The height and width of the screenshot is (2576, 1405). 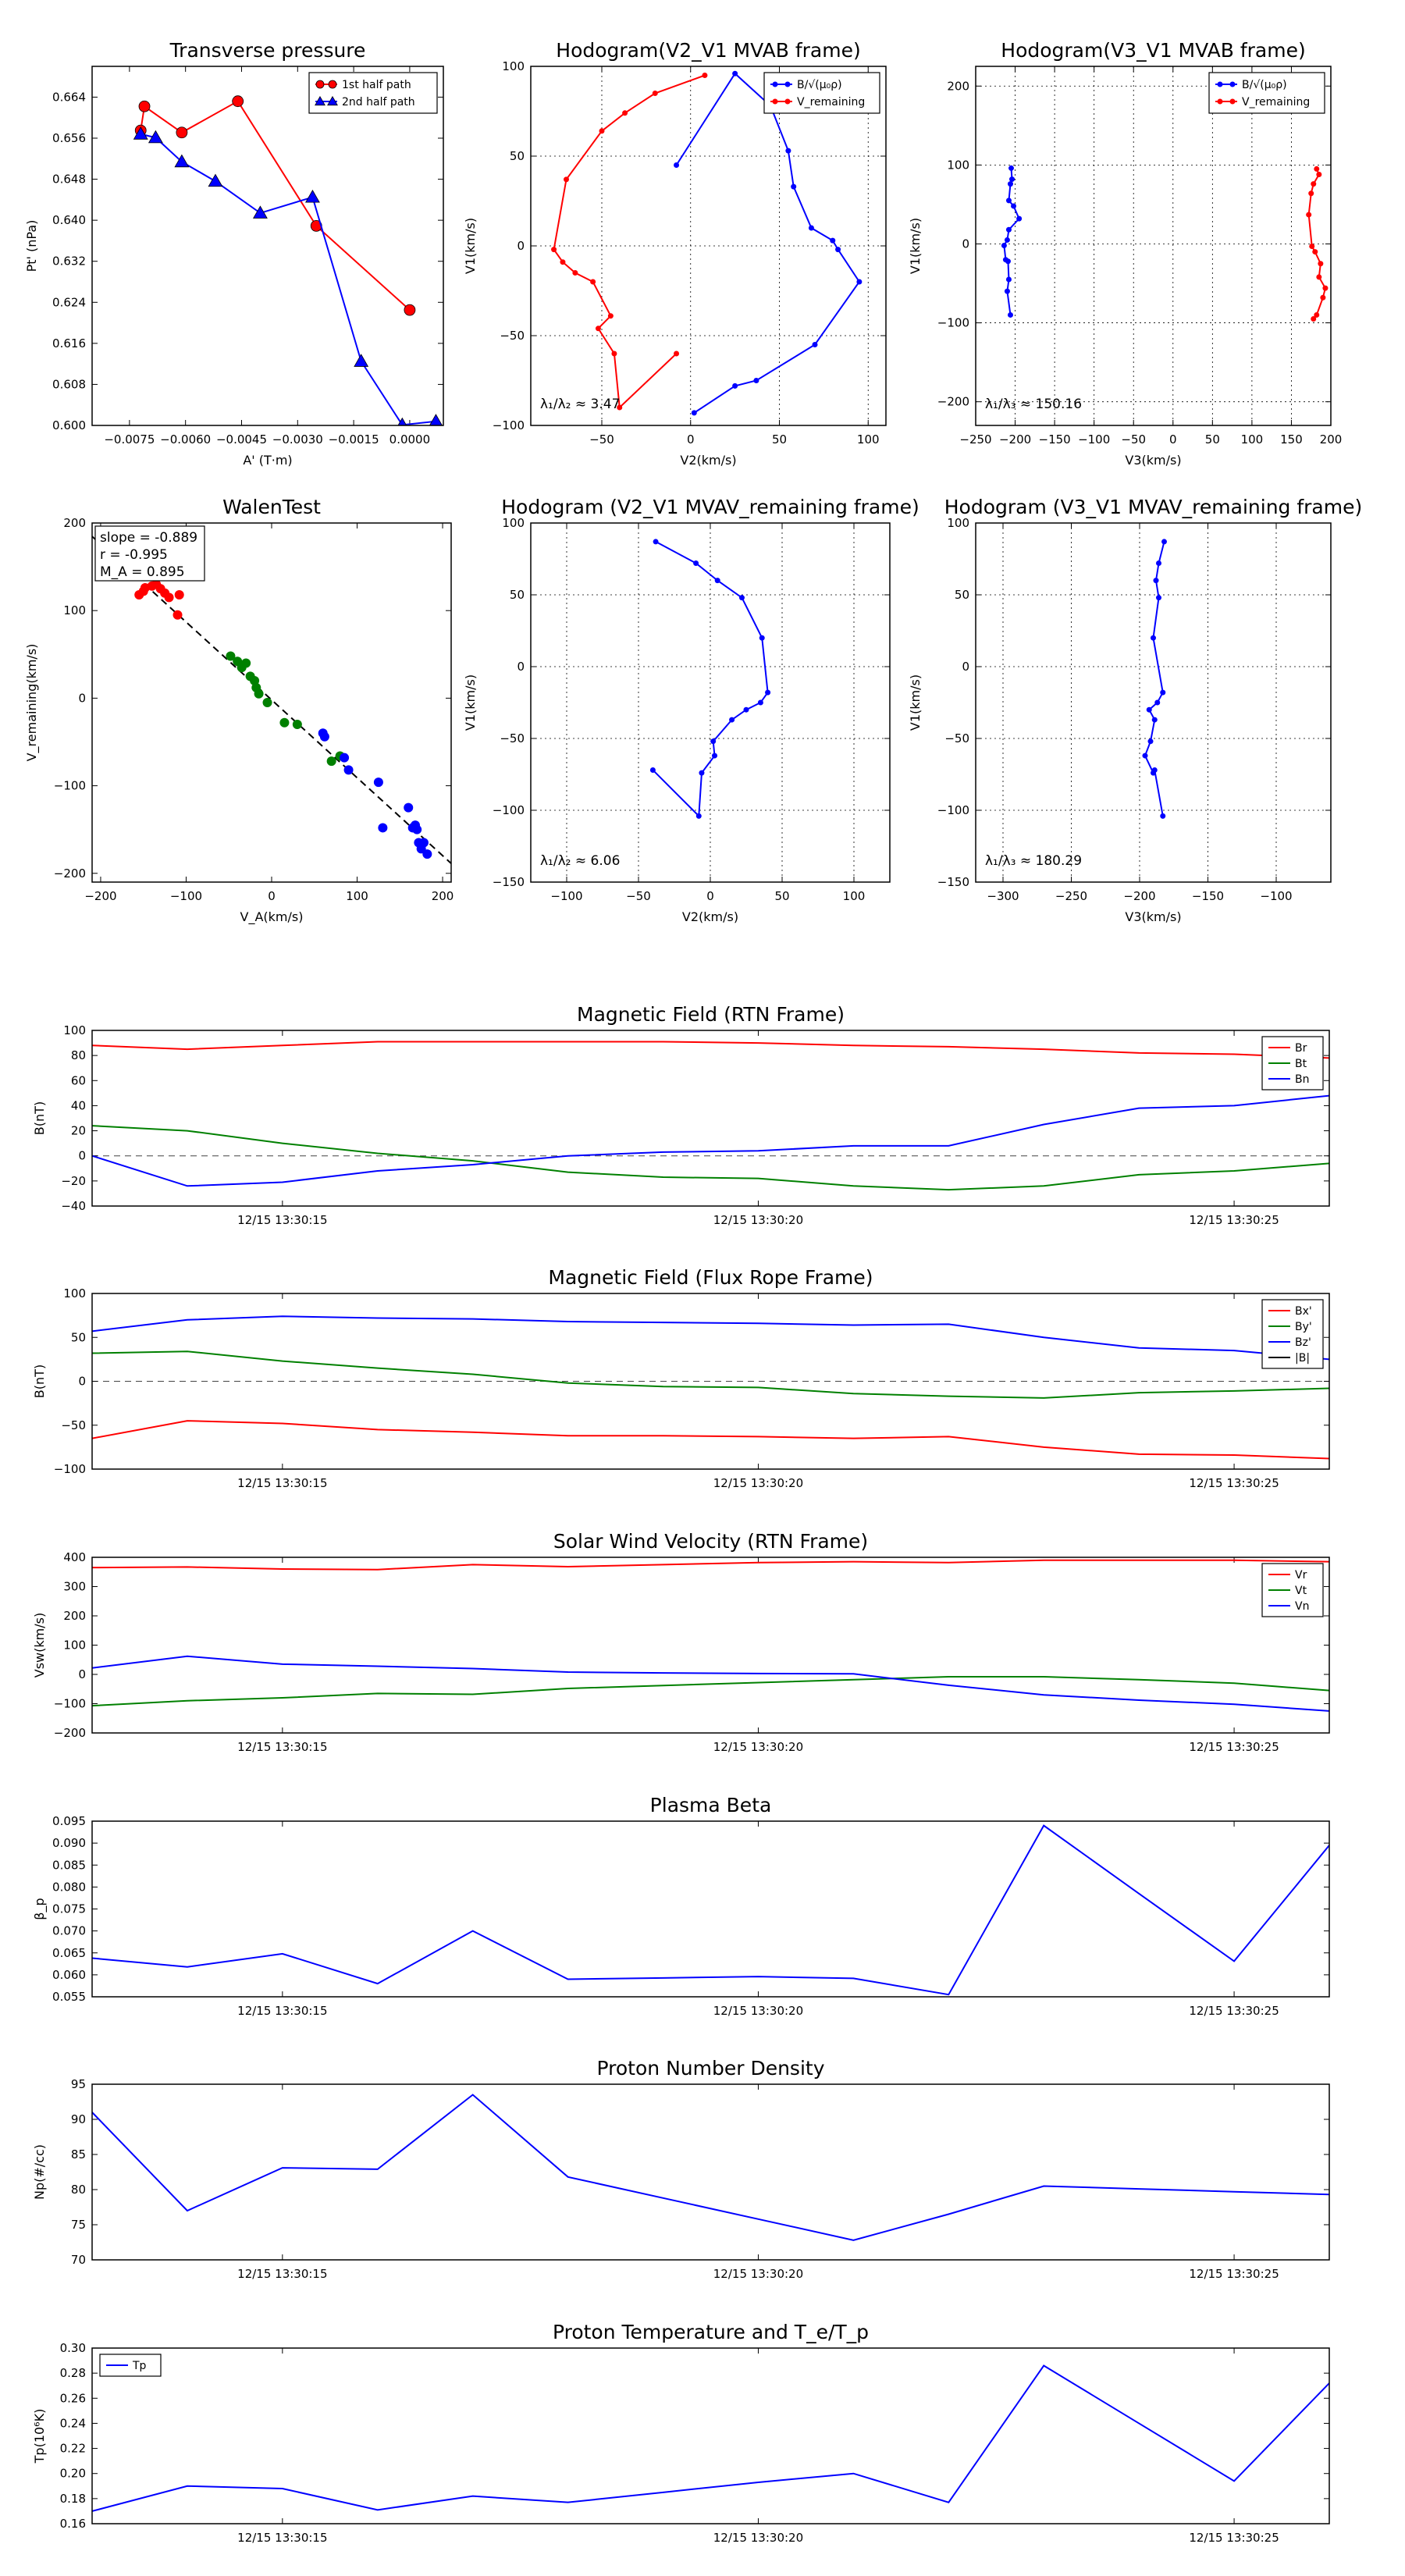 I want to click on stats-box, so click(x=150, y=553).